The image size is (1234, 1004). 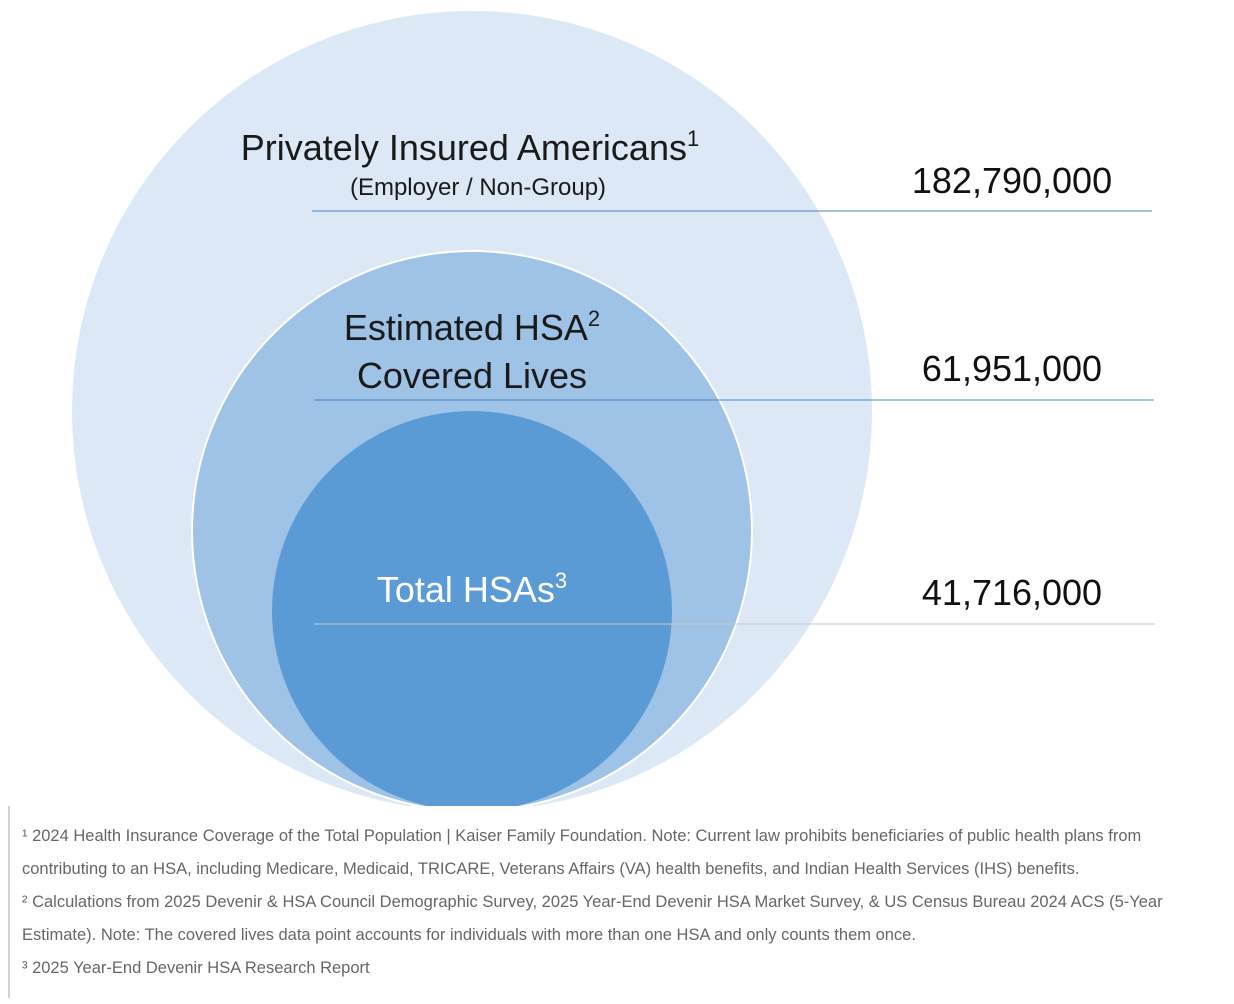 I want to click on privately-insured-superscript: 1, so click(x=693, y=138).